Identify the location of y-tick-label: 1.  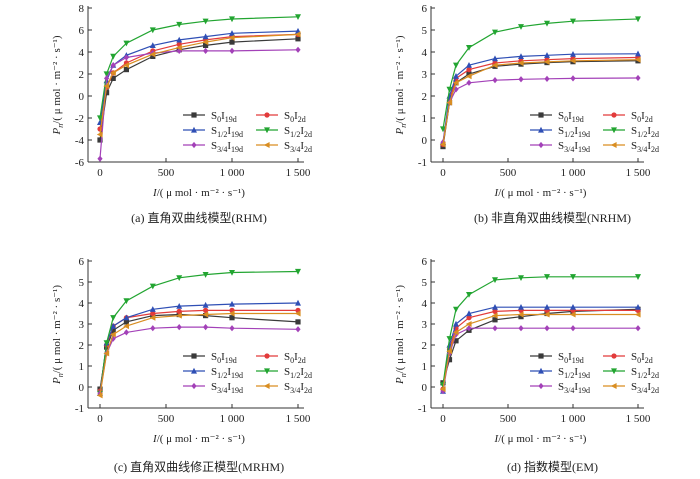
(425, 119).